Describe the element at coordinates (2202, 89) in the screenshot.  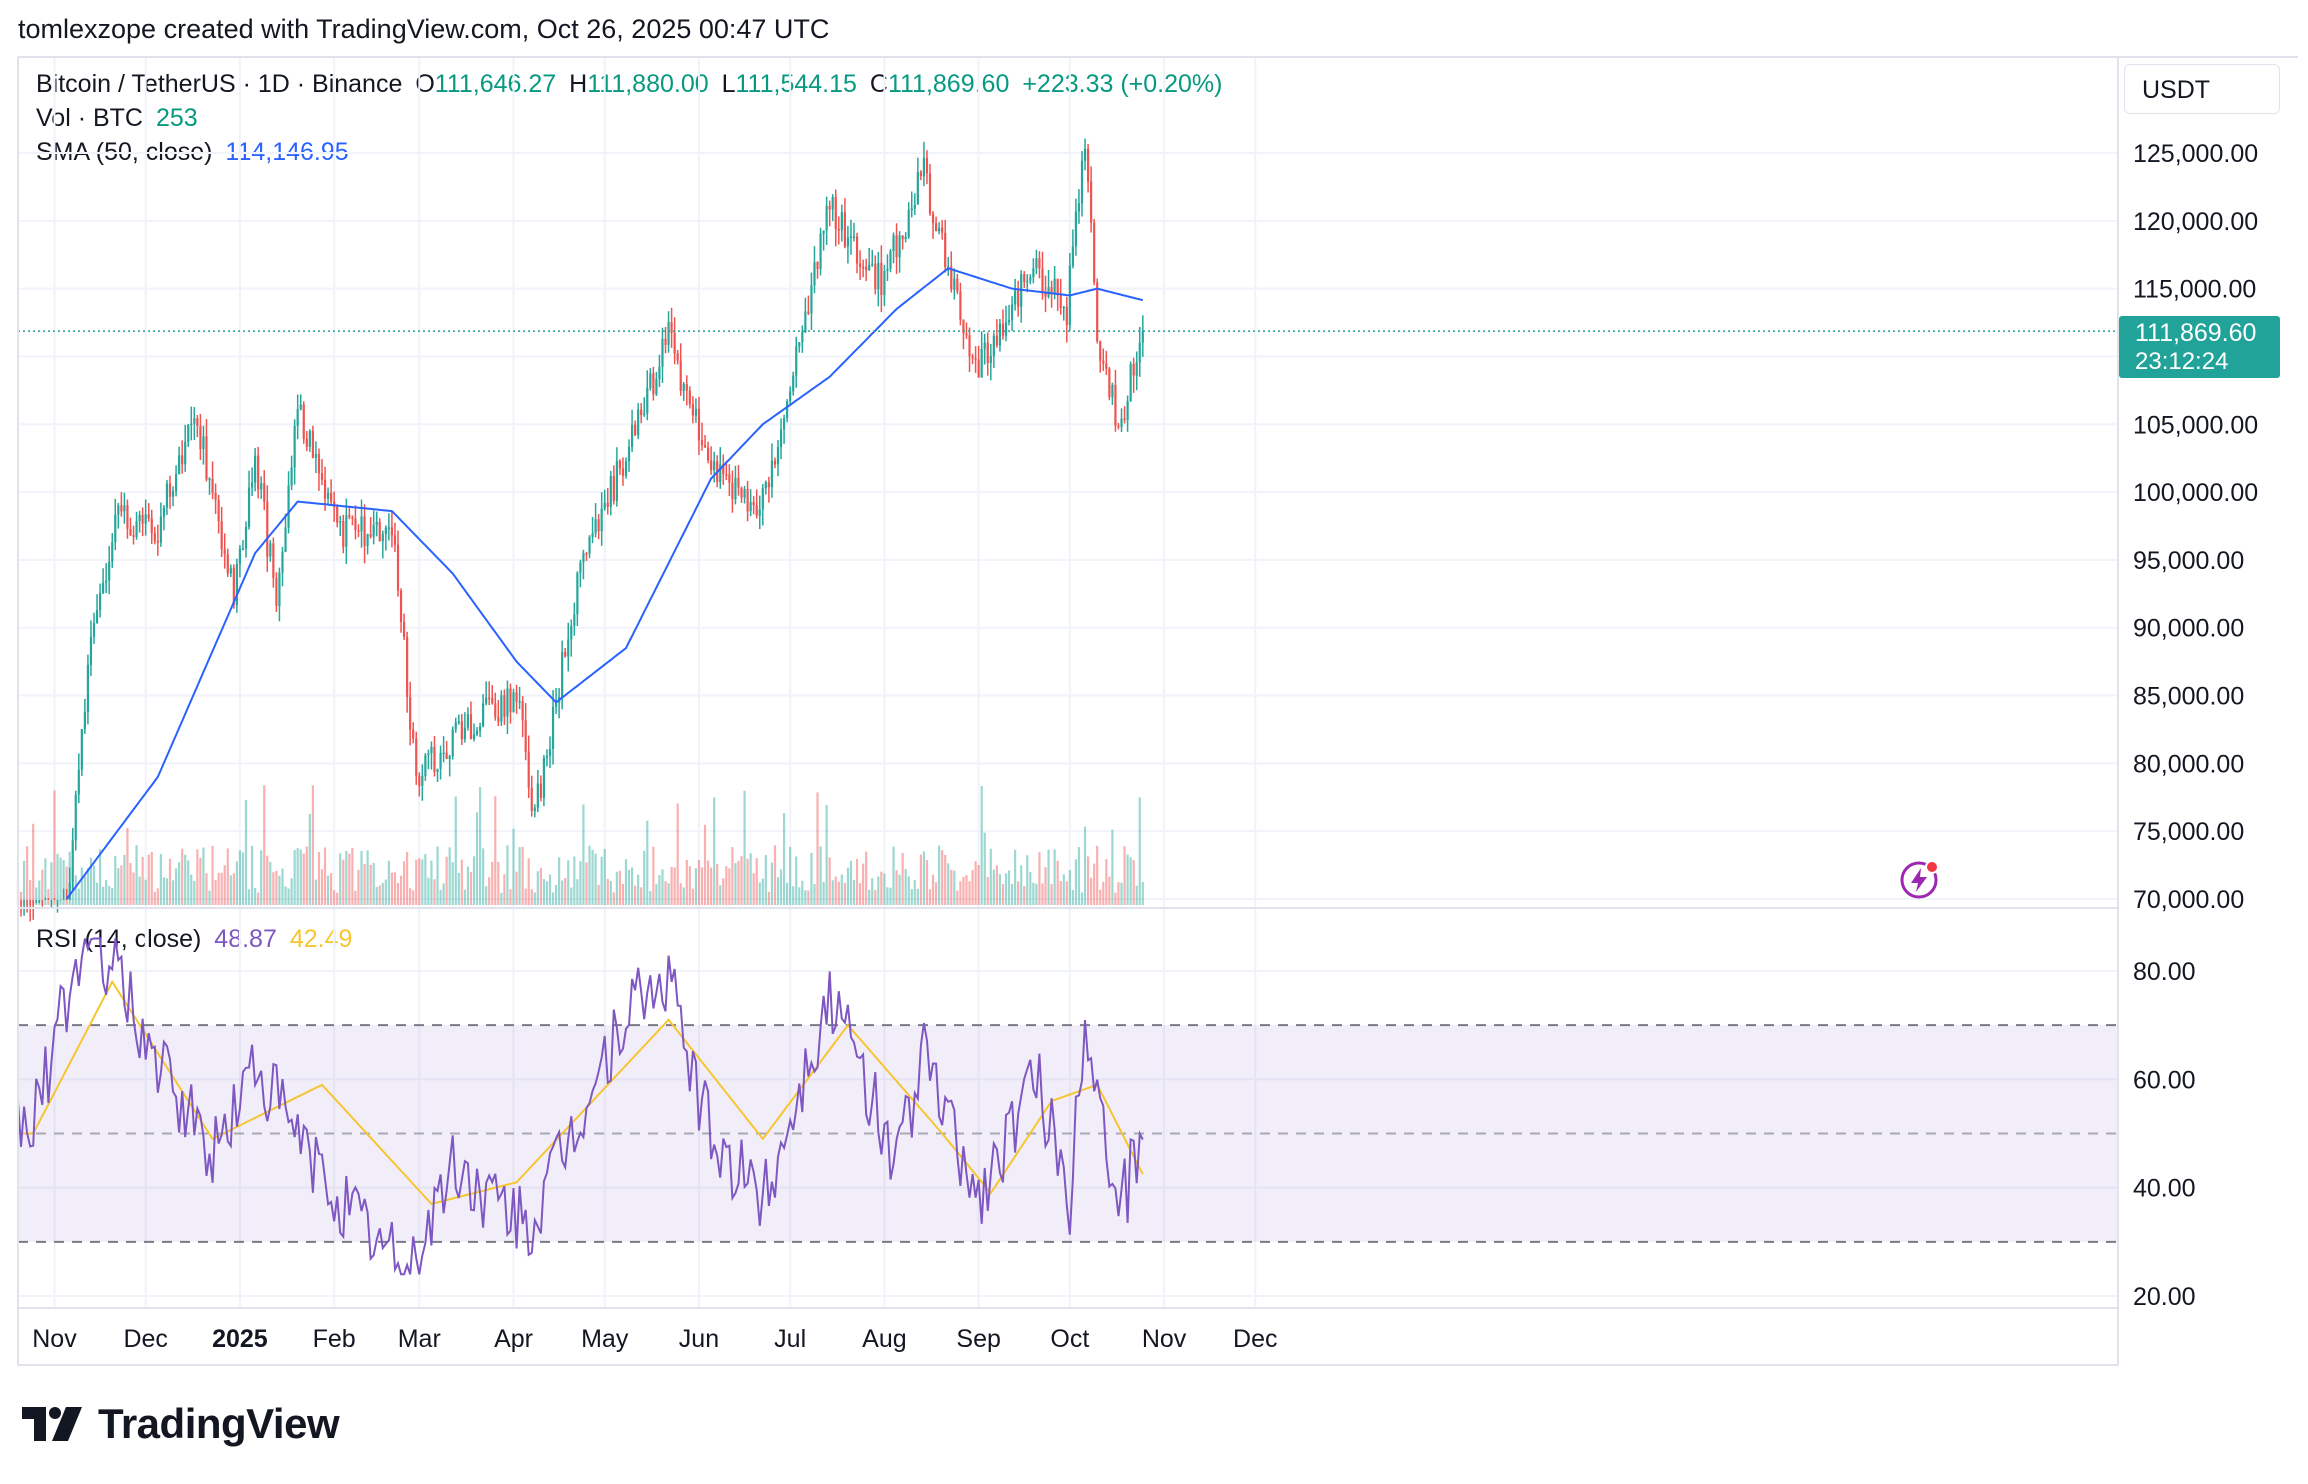
I see `currency-selector: USDT` at that location.